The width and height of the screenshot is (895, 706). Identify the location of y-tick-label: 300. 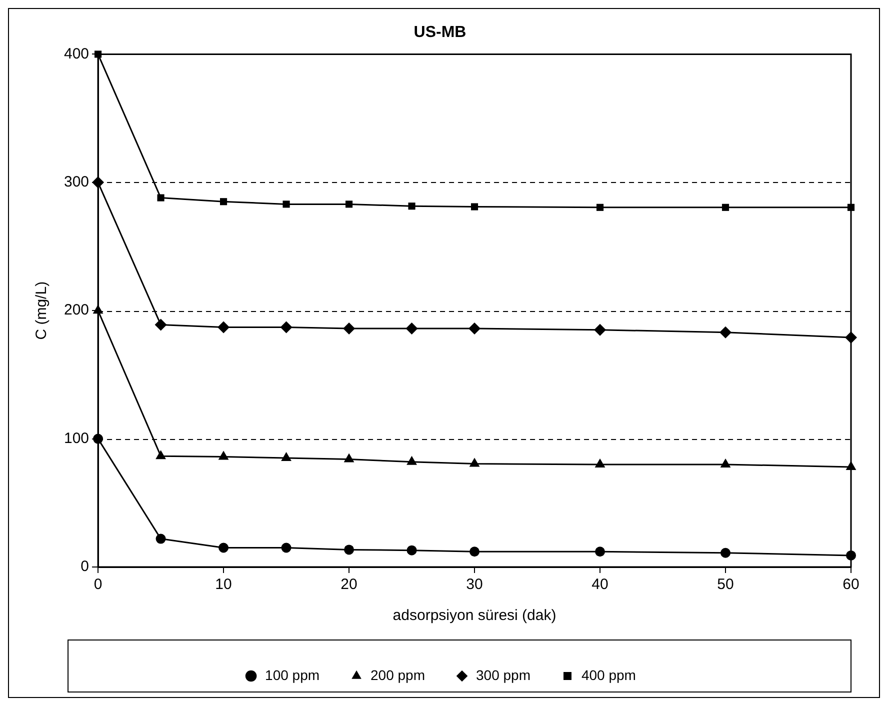
(77, 182).